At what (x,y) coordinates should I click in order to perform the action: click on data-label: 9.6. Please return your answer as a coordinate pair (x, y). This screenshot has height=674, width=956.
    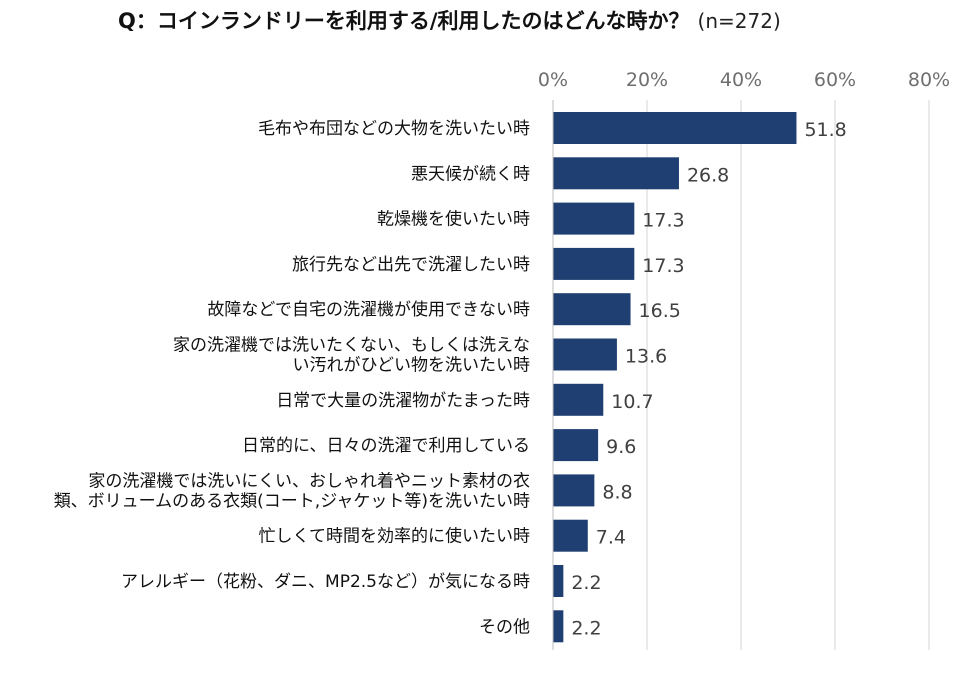
    Looking at the image, I should click on (621, 447).